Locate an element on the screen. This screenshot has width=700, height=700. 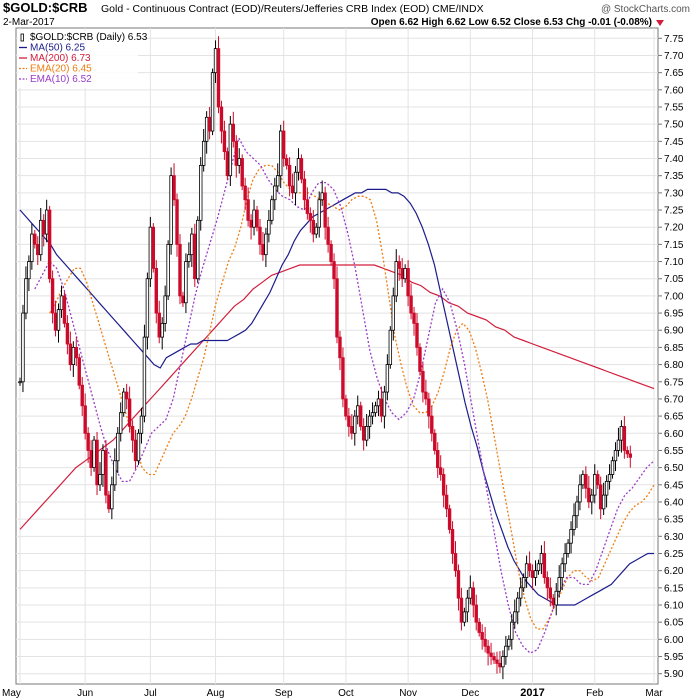
legend-entry: EMA(10) 6.52 is located at coordinates (61, 79).